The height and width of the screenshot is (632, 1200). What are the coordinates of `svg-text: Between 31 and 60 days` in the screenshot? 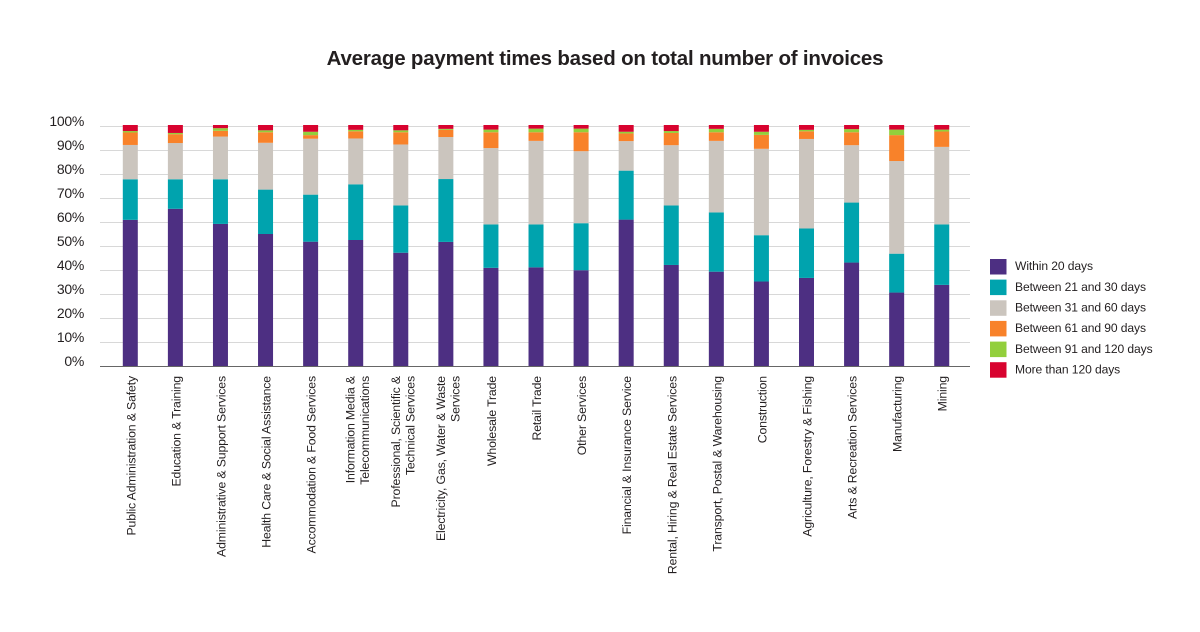 It's located at (1080, 308).